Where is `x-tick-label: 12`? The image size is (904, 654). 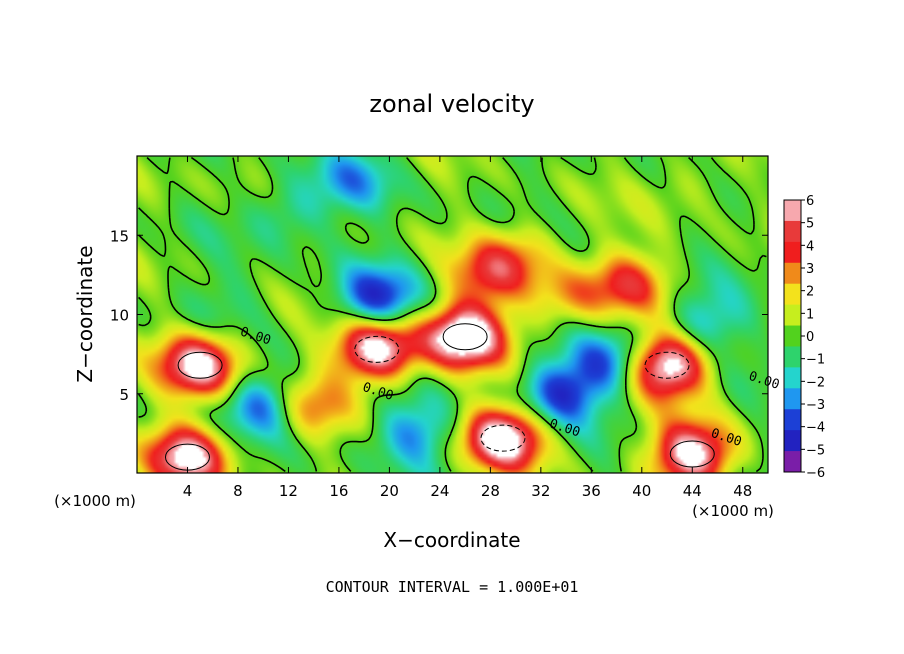 x-tick-label: 12 is located at coordinates (288, 491).